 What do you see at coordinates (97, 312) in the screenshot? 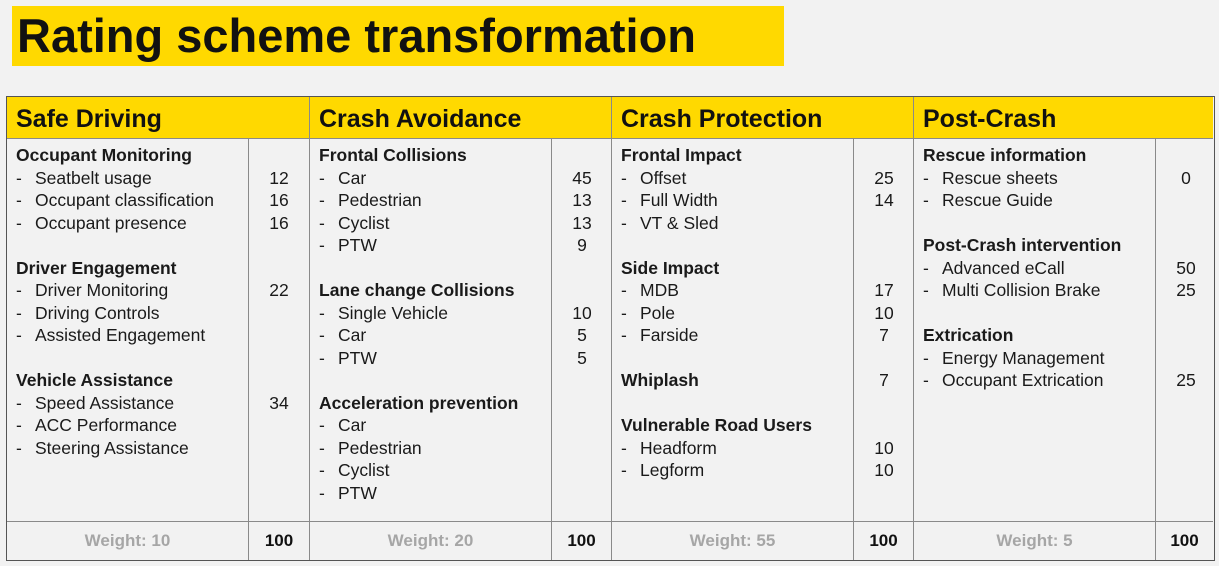
I see `item-label: Driving Controls` at bounding box center [97, 312].